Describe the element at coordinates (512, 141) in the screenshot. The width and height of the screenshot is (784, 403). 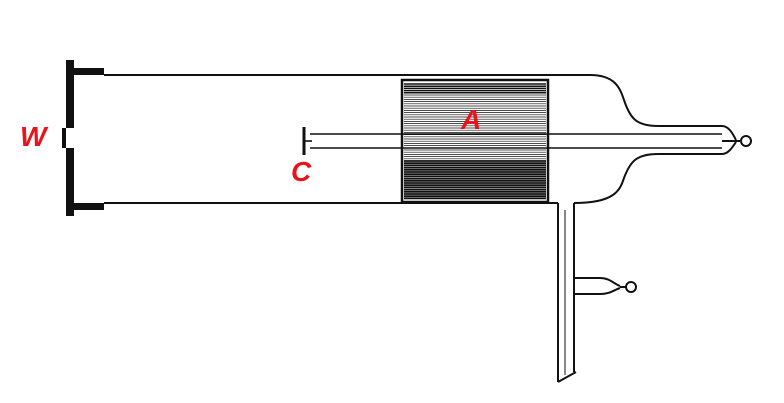
I see `central-rod` at that location.